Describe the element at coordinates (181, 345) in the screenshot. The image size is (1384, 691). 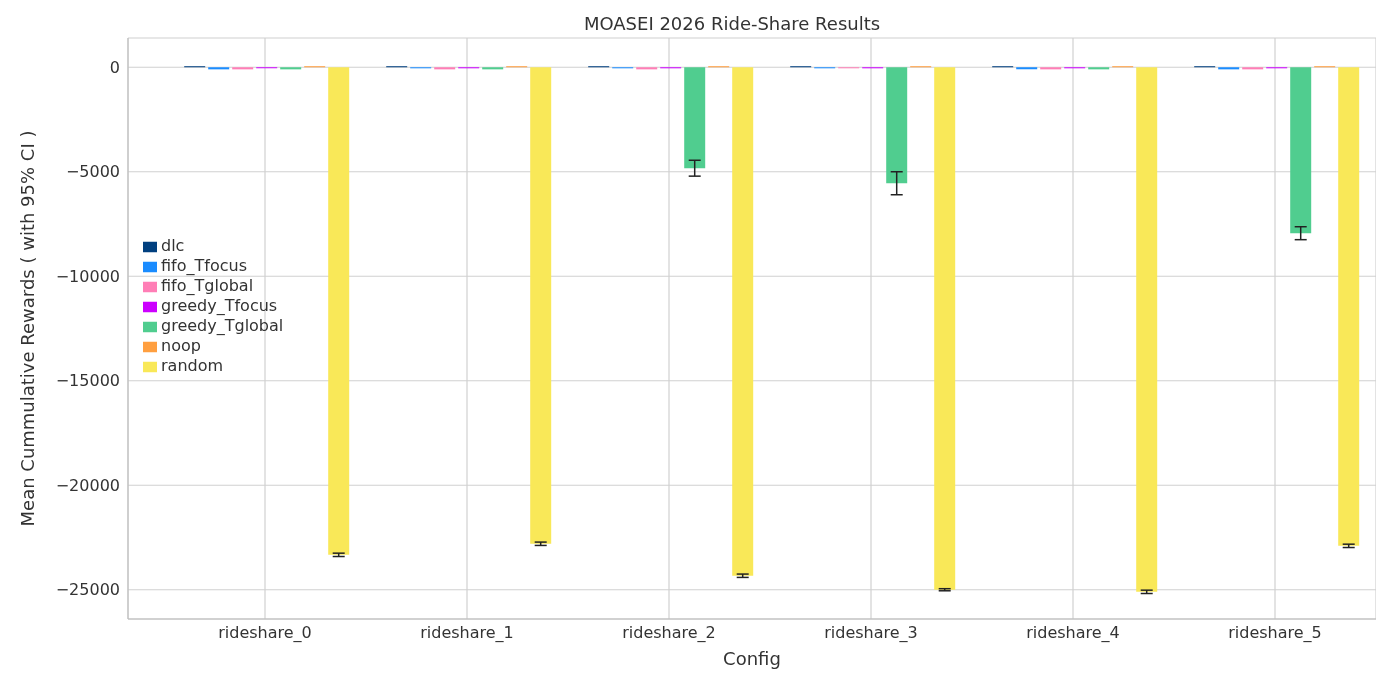
I see `legend-label: noop` at that location.